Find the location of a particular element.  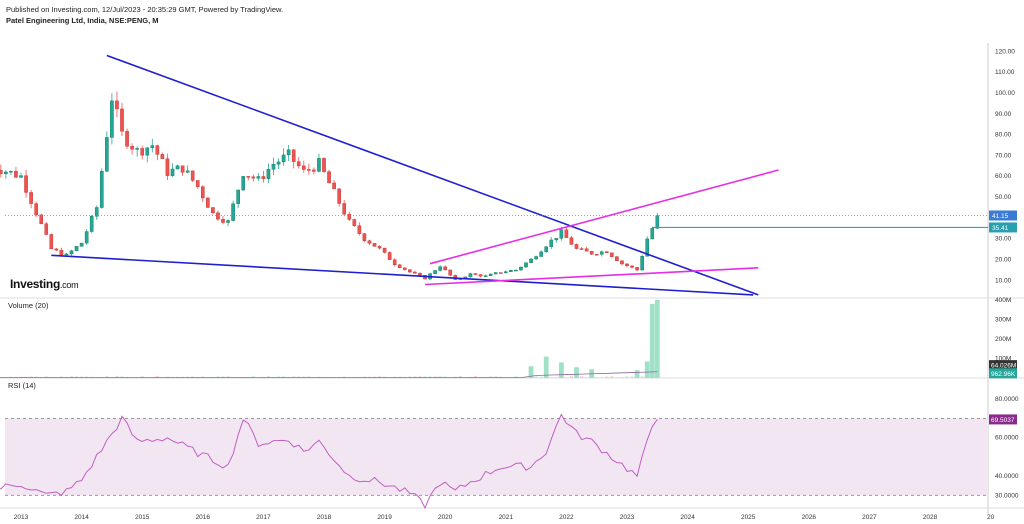

volume-tick-label: 100M is located at coordinates (1003, 359).